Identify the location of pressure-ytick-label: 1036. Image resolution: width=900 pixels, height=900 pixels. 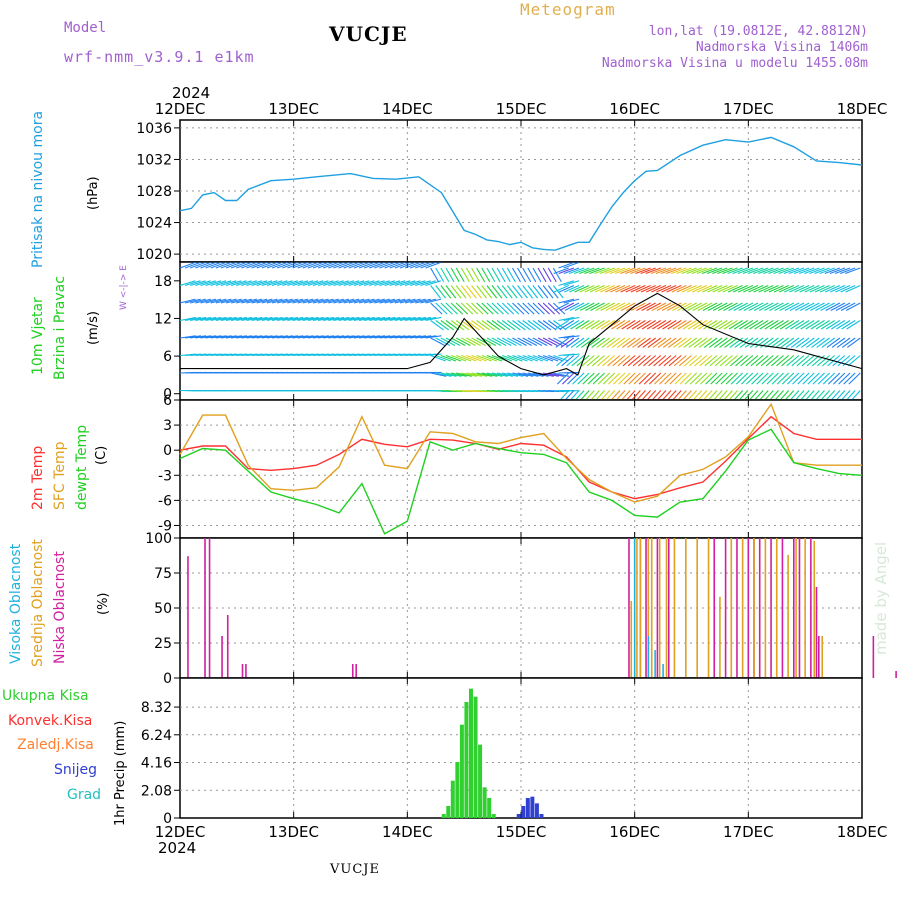
(154, 129).